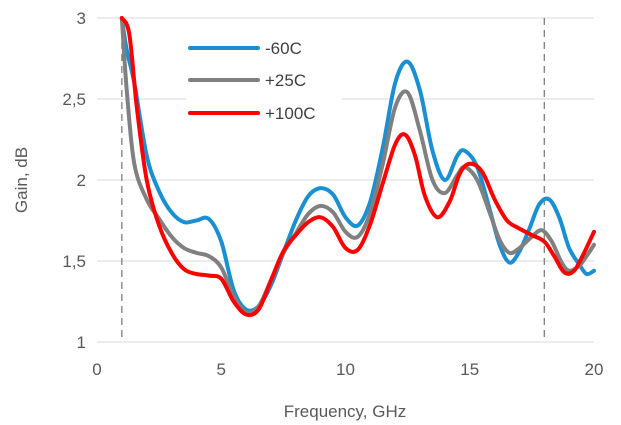 This screenshot has width=621, height=425. What do you see at coordinates (74, 99) in the screenshot?
I see `y-tick-label: 2,5` at bounding box center [74, 99].